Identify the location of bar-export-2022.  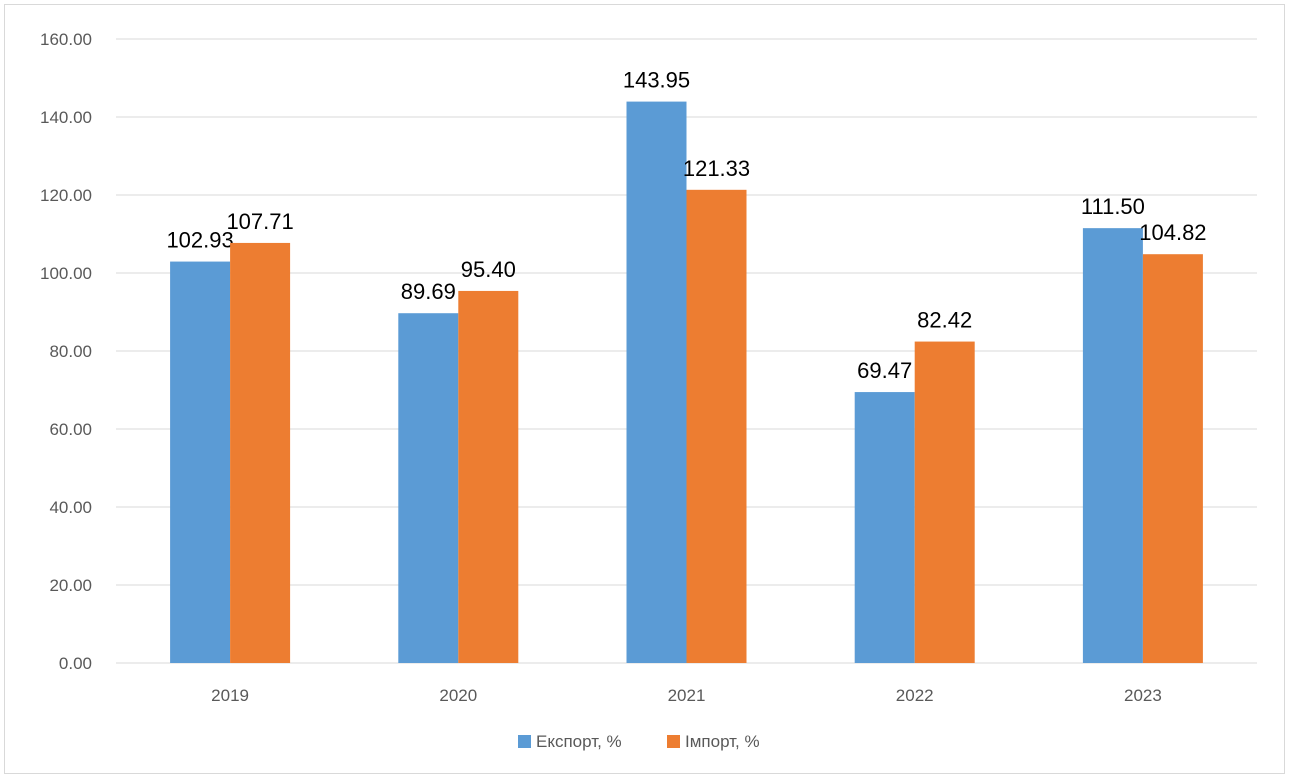
(884, 527).